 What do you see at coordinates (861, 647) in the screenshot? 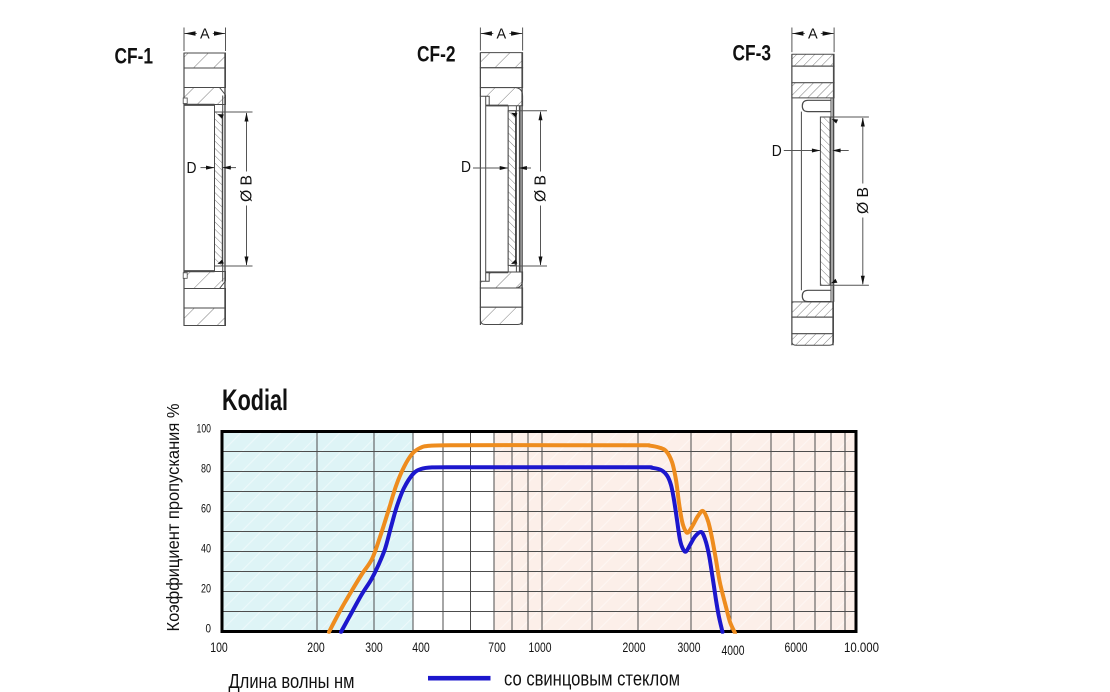
I see `svg-text: 10.000` at bounding box center [861, 647].